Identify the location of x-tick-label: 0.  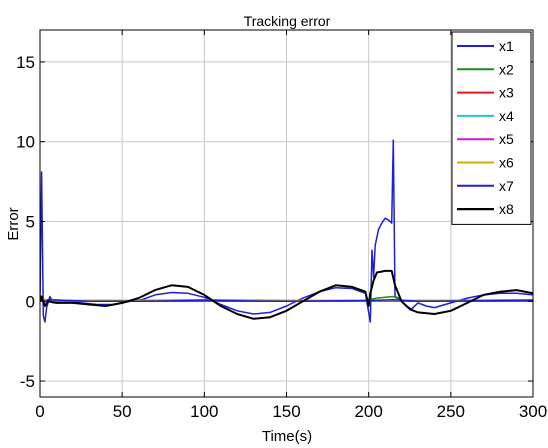
(39, 411).